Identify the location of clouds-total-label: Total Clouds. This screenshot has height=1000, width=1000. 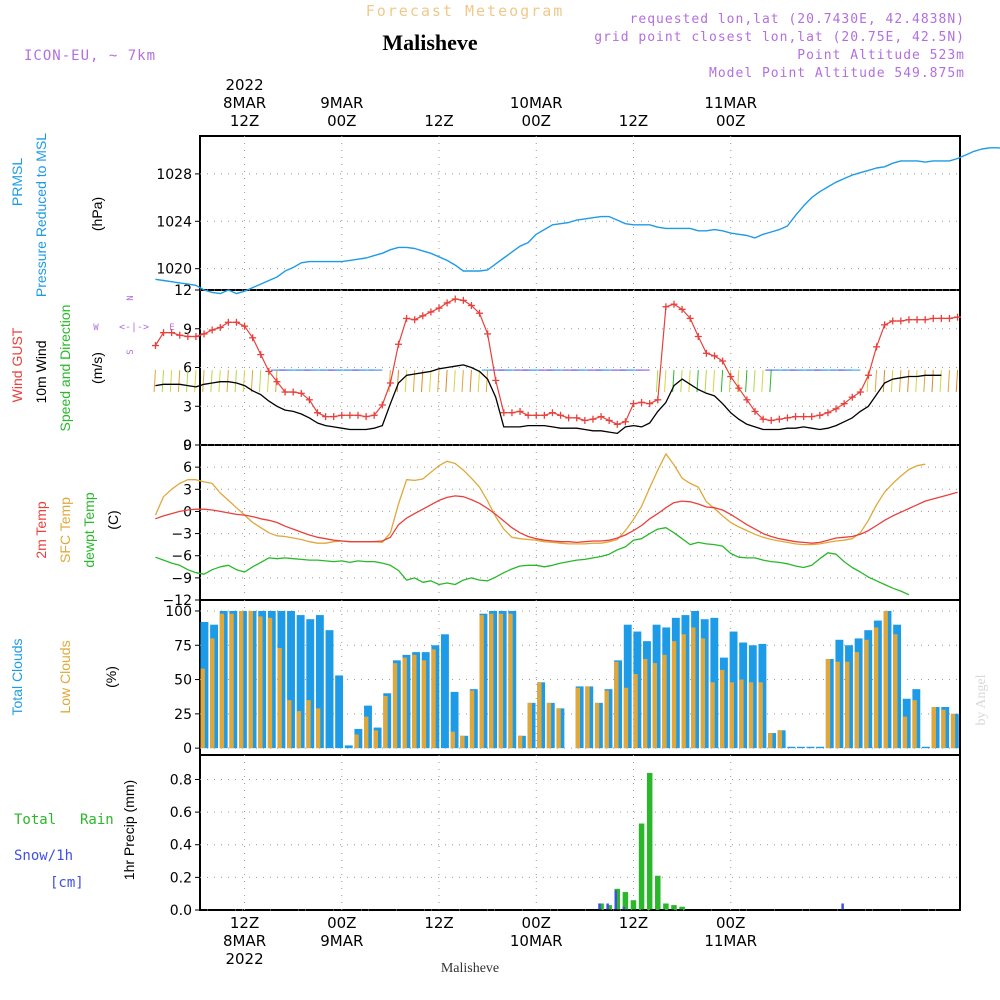
(17, 676).